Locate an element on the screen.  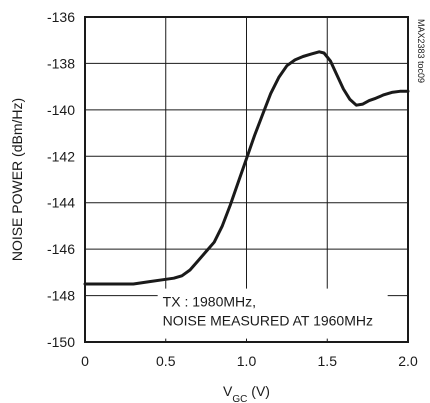
annotation-box is located at coordinates (272, 313).